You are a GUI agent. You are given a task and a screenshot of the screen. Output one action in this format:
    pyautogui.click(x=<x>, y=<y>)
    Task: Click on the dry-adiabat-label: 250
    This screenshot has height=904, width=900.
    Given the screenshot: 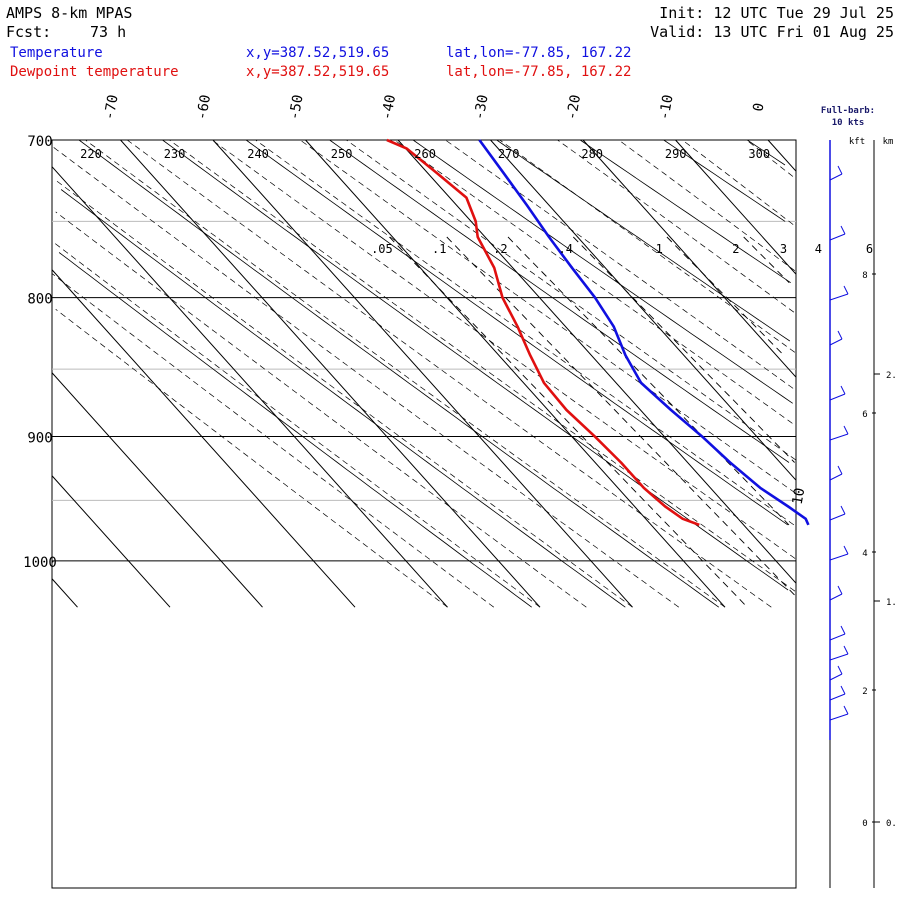 What is the action you would take?
    pyautogui.click(x=342, y=154)
    